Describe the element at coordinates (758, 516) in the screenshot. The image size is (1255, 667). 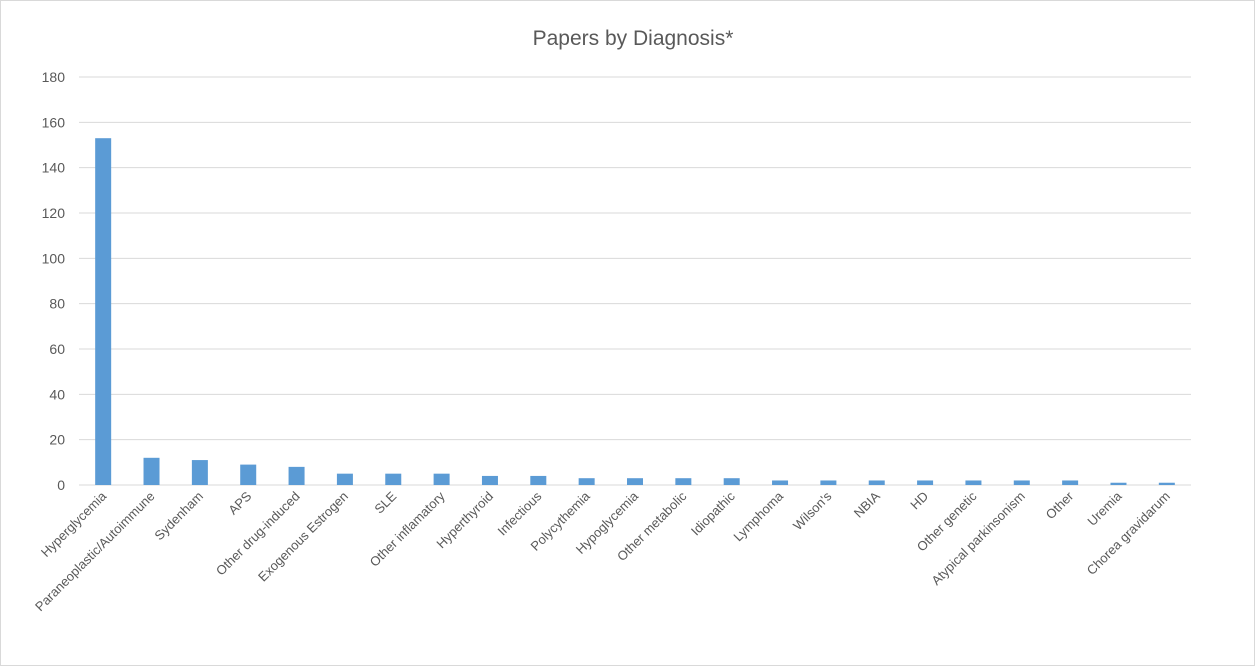
I see `x-tick-label: Lymphoma` at that location.